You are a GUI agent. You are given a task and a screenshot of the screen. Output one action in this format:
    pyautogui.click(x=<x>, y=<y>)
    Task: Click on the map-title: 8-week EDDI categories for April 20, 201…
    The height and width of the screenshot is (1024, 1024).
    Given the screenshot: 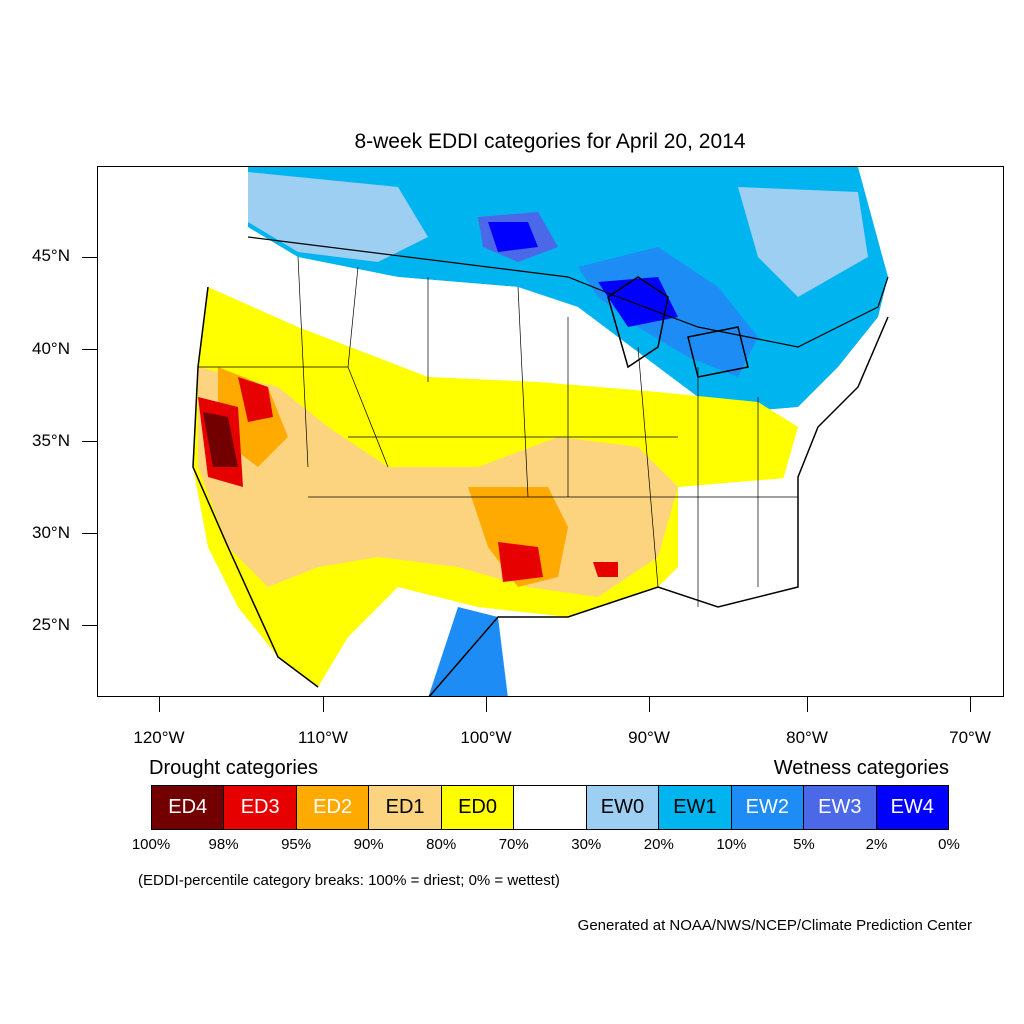 What is the action you would take?
    pyautogui.click(x=550, y=141)
    